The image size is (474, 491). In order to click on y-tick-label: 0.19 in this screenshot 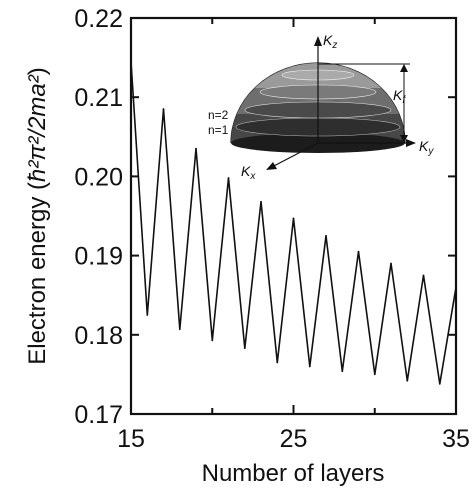, I will do `click(98, 257)`.